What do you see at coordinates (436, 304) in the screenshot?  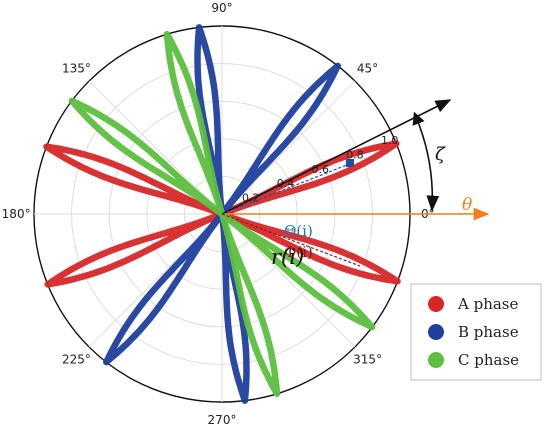 I see `legend-marker-a` at bounding box center [436, 304].